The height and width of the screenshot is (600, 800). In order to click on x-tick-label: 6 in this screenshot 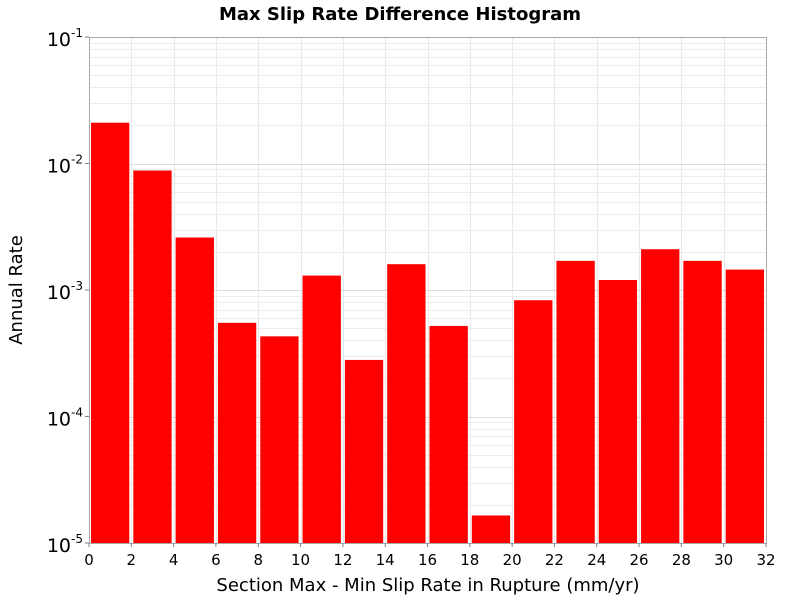, I will do `click(216, 560)`.